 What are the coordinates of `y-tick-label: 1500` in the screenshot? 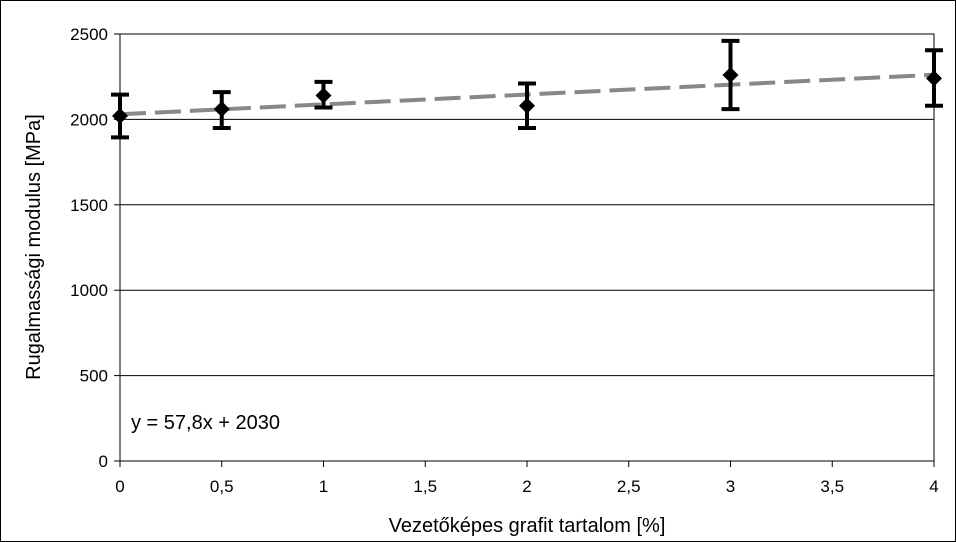 It's located at (89, 205).